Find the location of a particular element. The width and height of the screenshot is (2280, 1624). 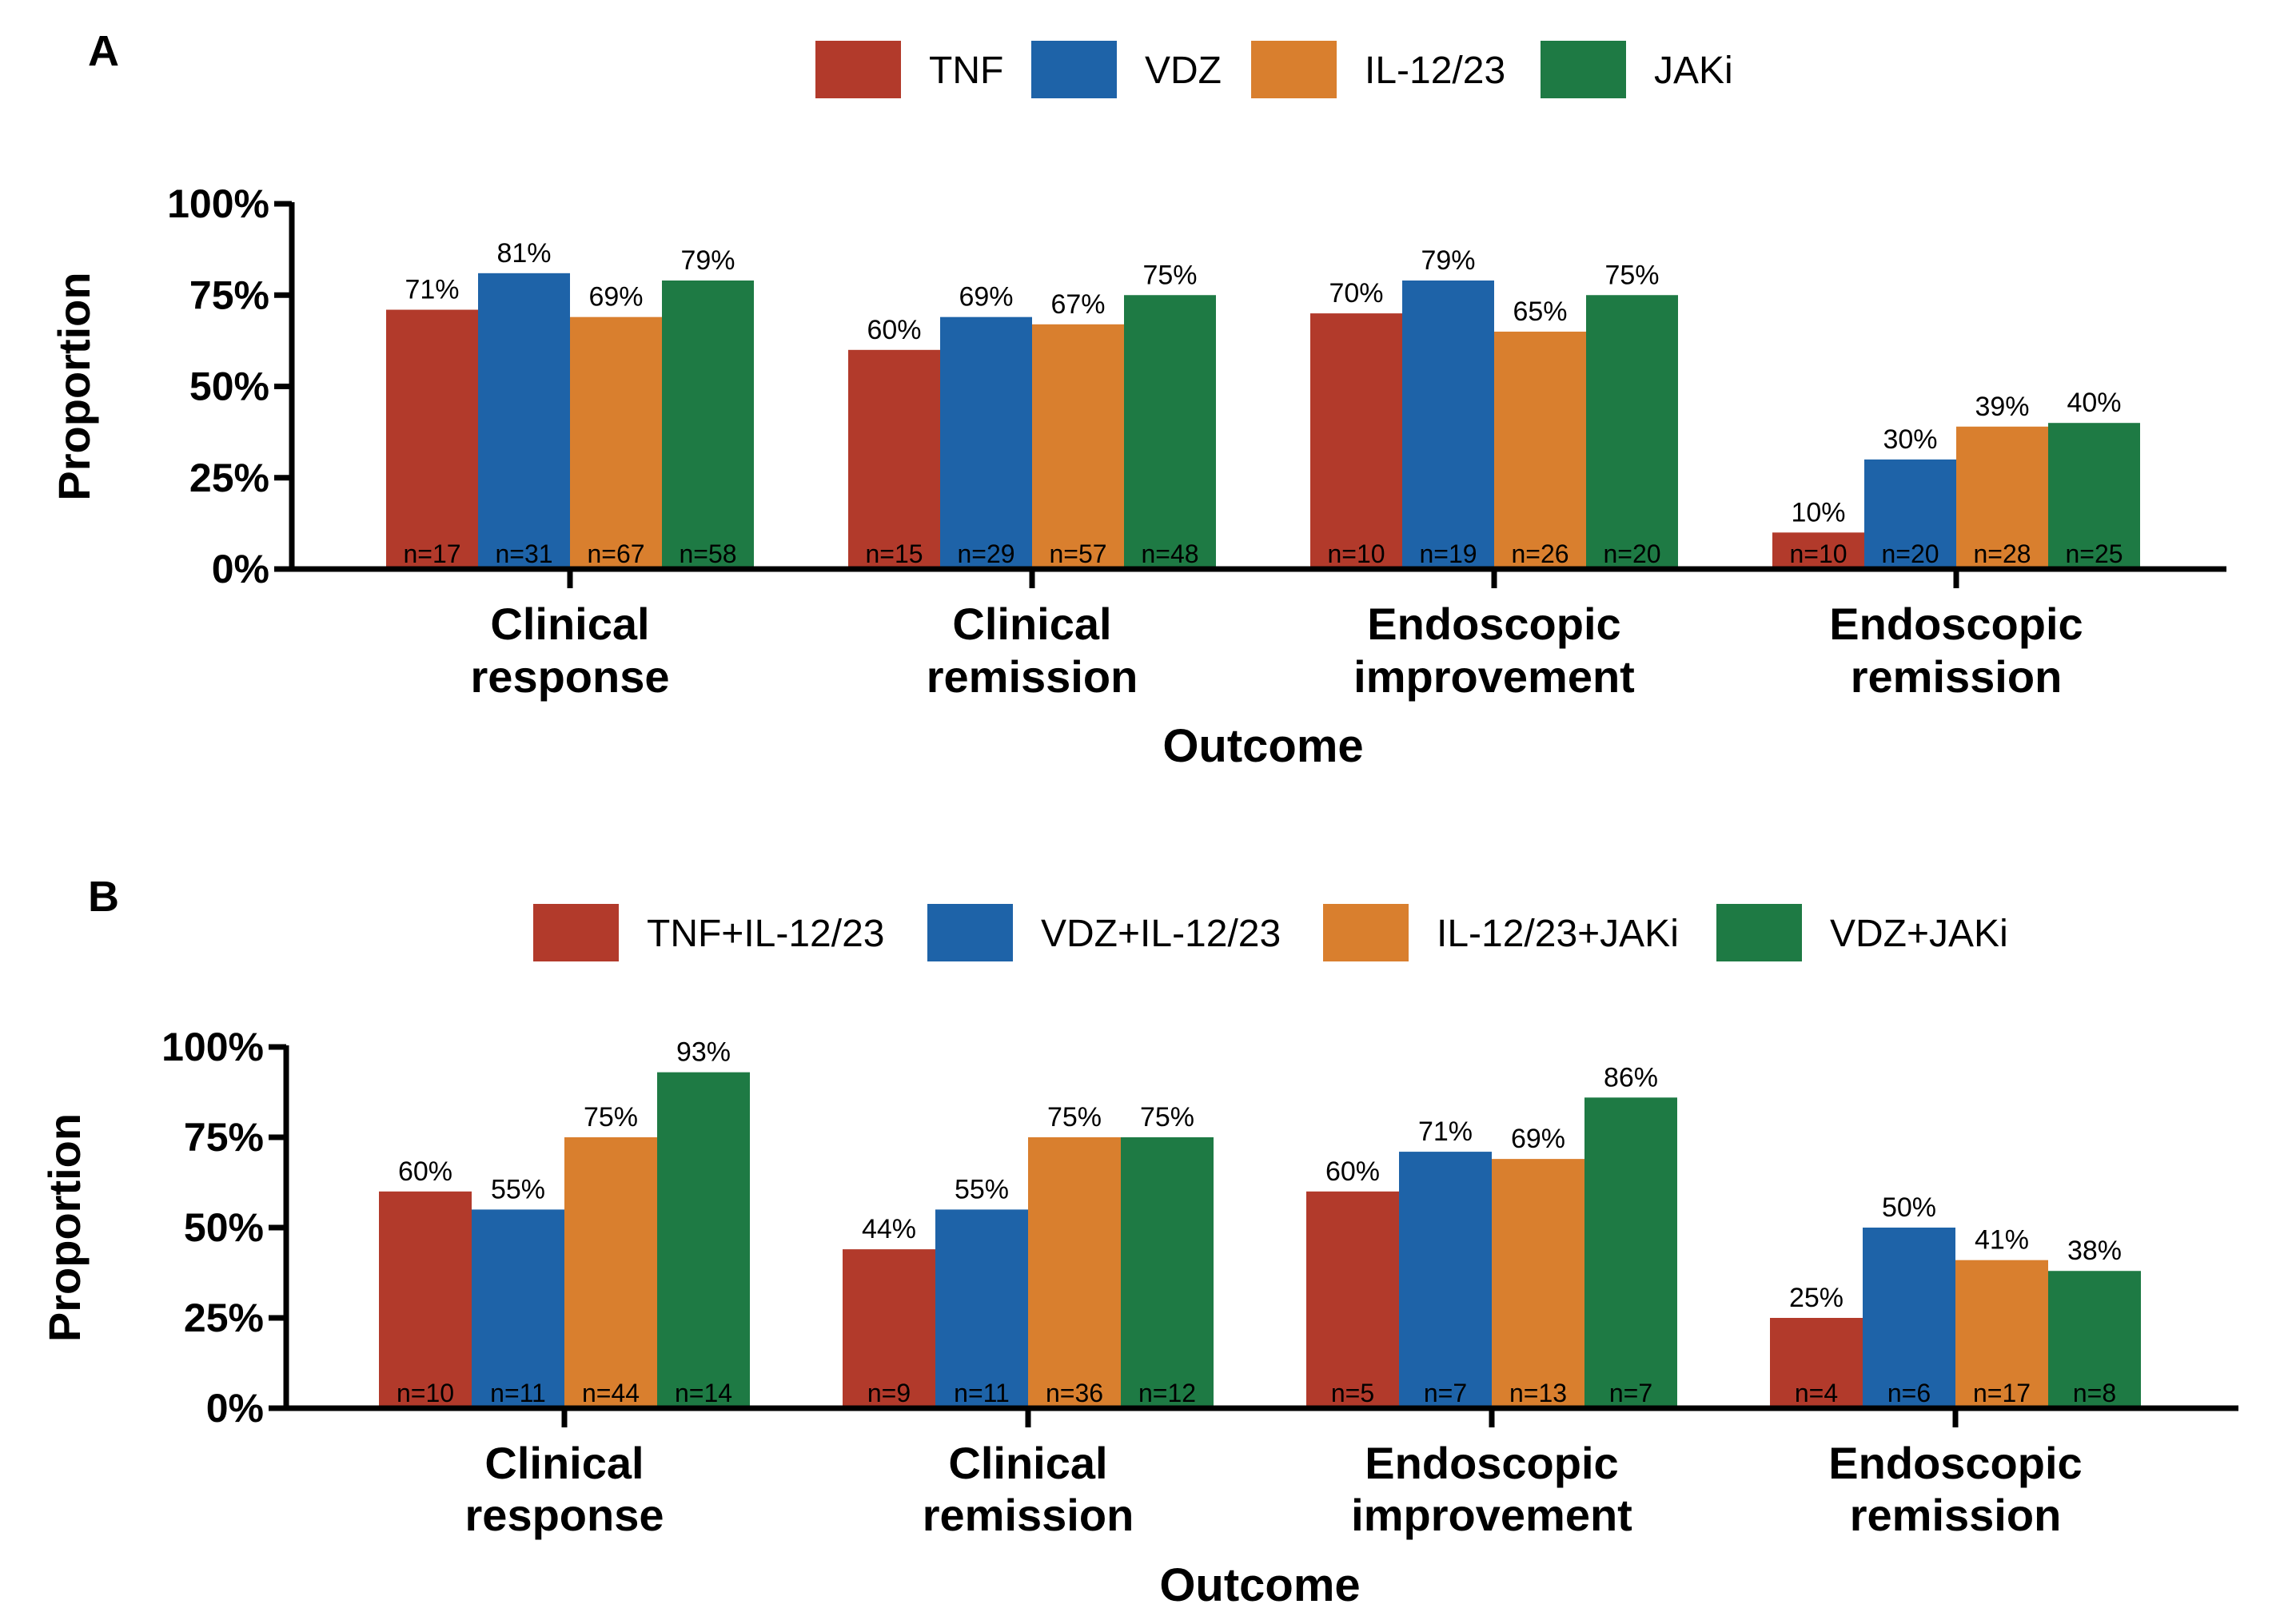

y-axis-title: Proportion is located at coordinates (64, 1228).